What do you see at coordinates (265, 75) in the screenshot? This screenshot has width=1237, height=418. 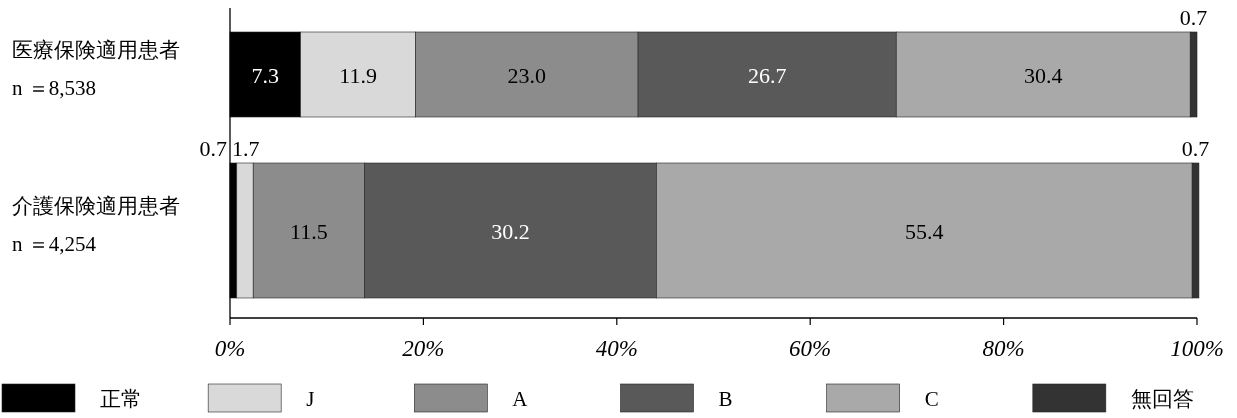 I see `data-label: 7.3` at bounding box center [265, 75].